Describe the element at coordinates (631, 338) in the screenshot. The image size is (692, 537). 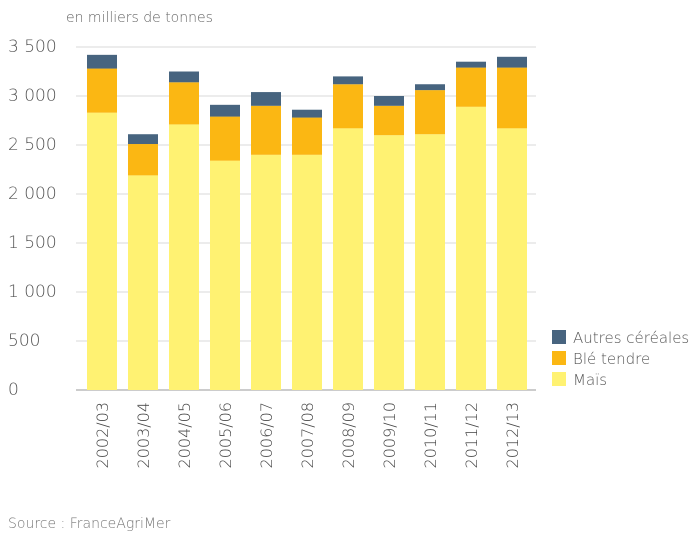
I see `legend-label: Autres céréales` at that location.